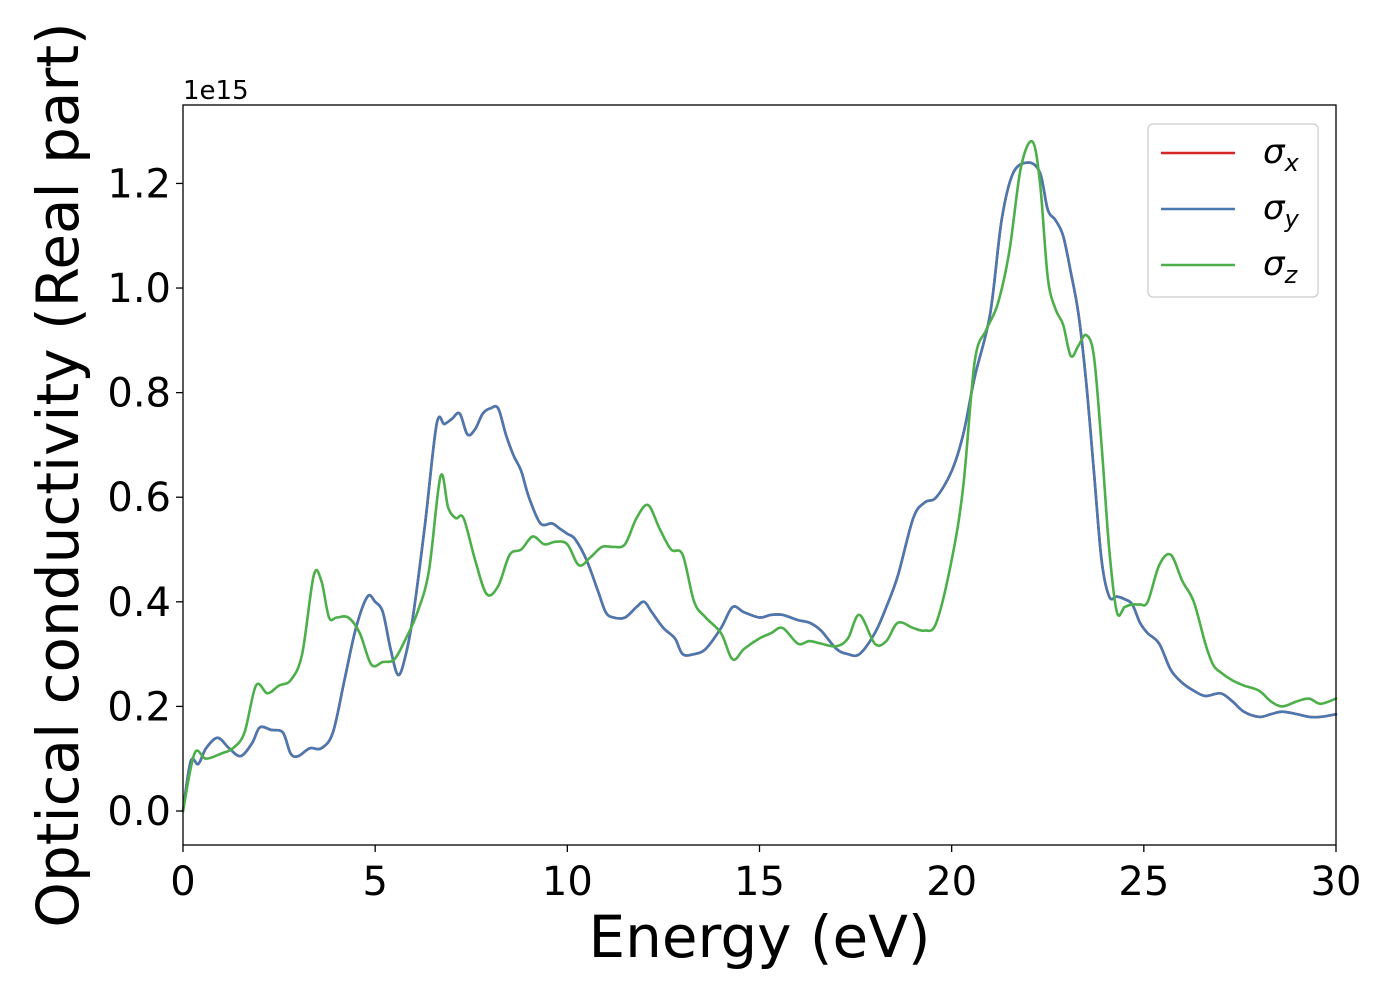 The height and width of the screenshot is (1004, 1400). Describe the element at coordinates (374, 882) in the screenshot. I see `x-tick-label: 5` at that location.